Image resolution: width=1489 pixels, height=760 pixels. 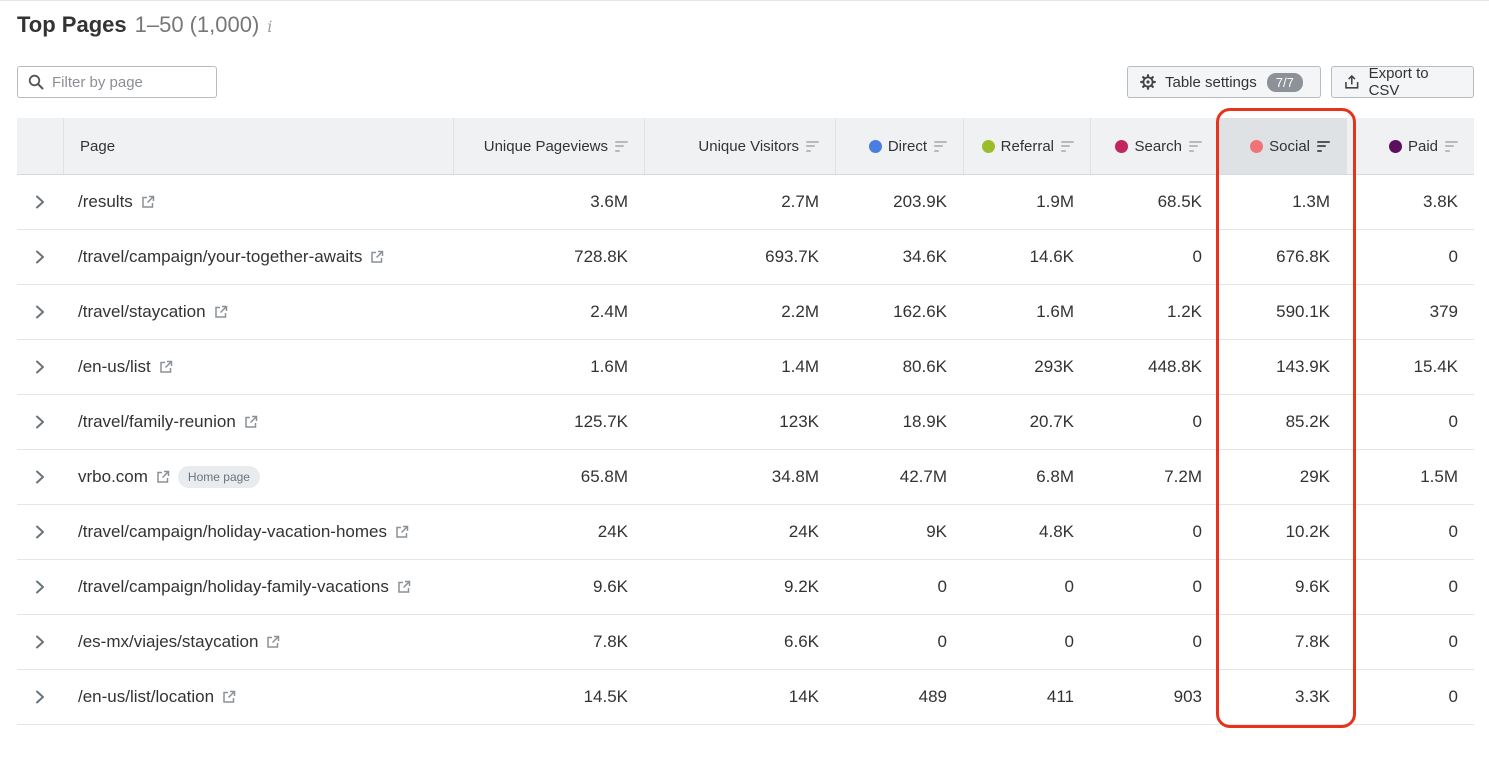 I want to click on cell-uv-visitors: 2.7M, so click(x=800, y=201).